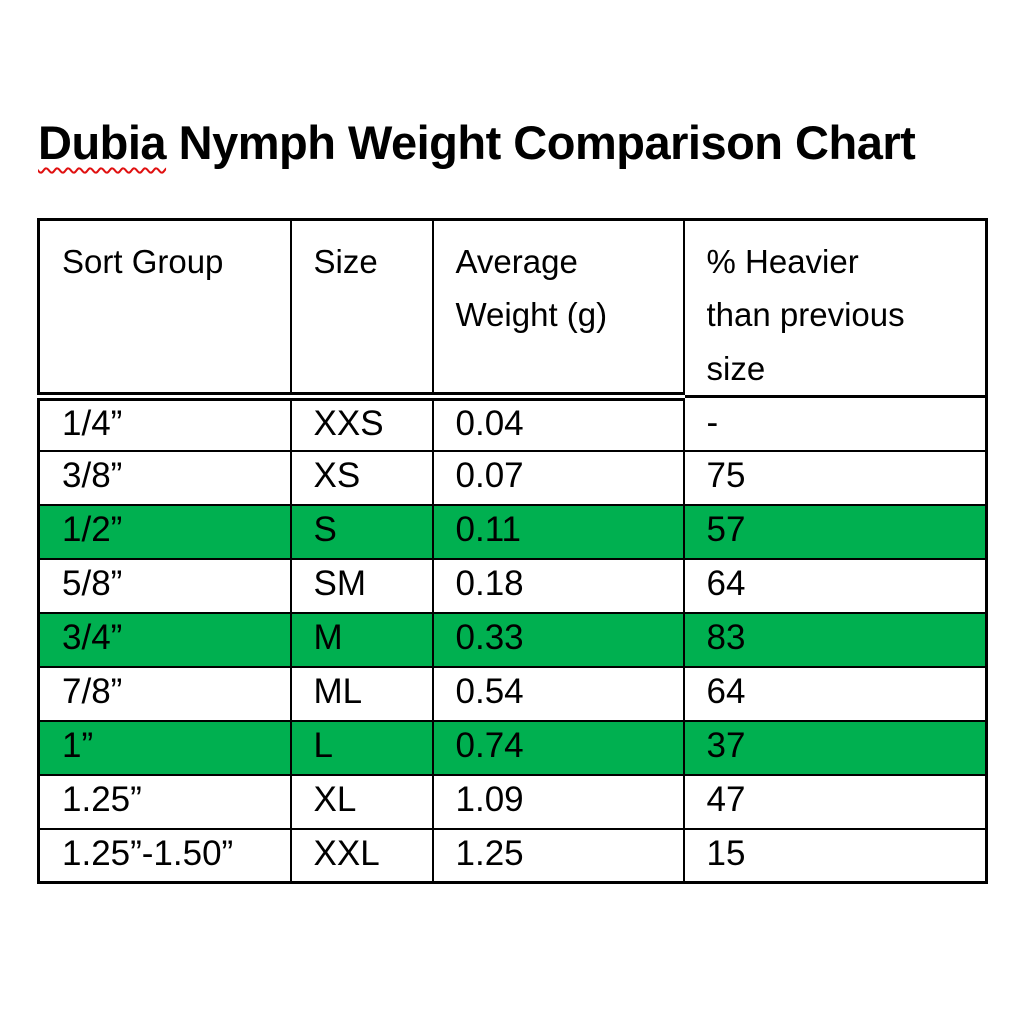  Describe the element at coordinates (164, 693) in the screenshot. I see `cell-sort-group: 7/8”` at that location.